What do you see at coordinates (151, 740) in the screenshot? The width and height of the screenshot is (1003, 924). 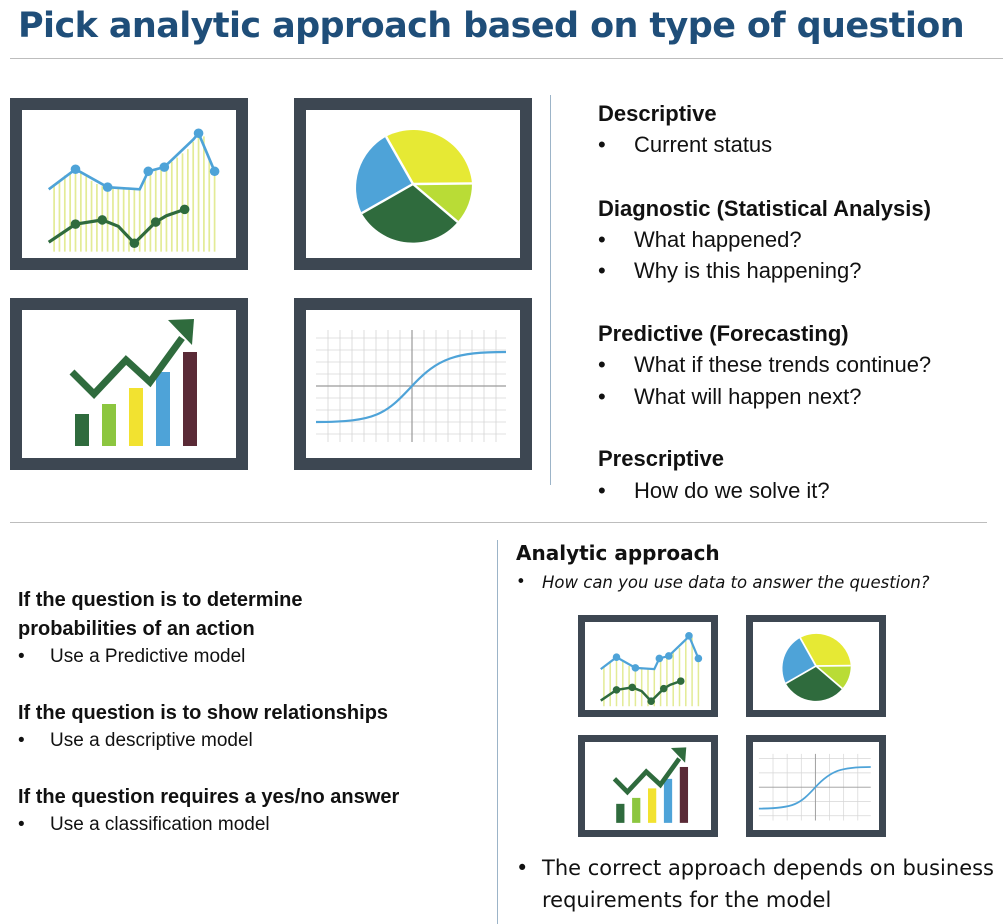 I see `bullet-text: Use a descriptive model` at bounding box center [151, 740].